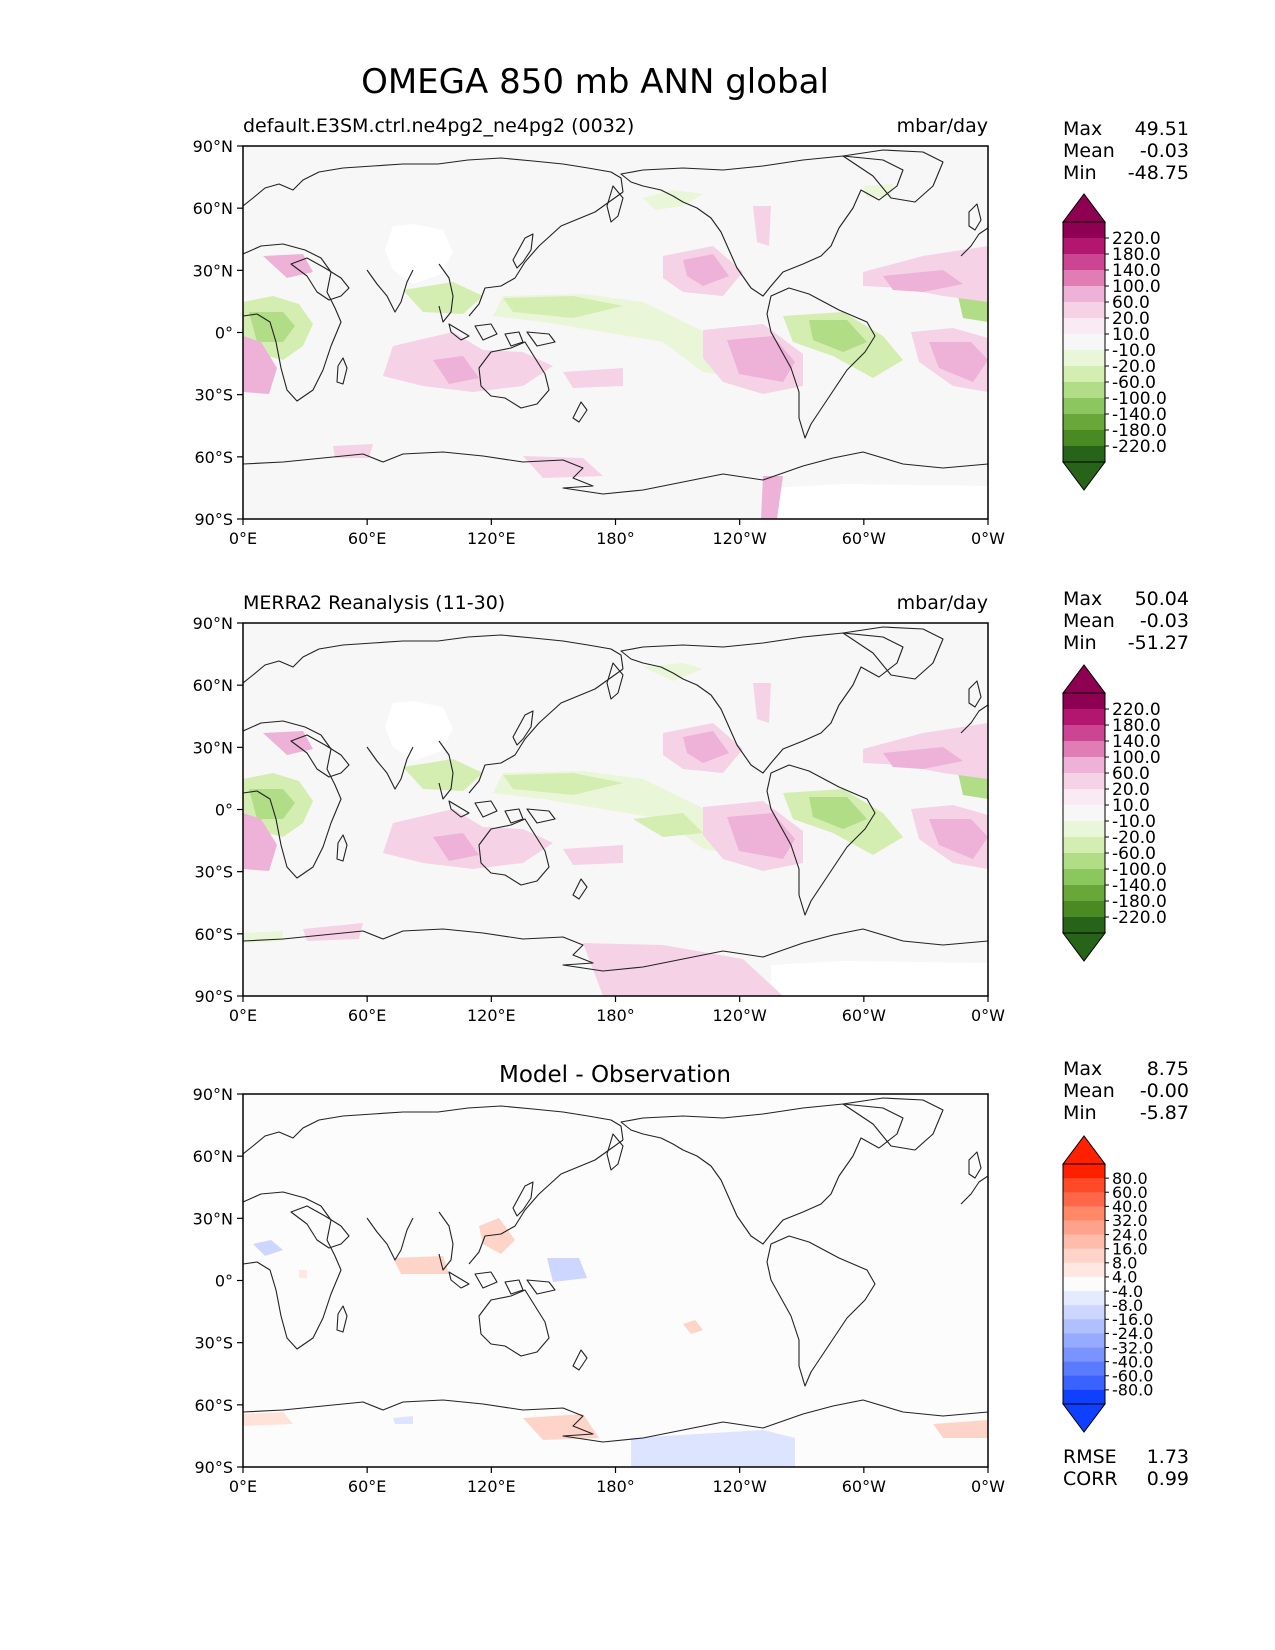 The height and width of the screenshot is (1650, 1275). I want to click on lat-tick-label: 90°N, so click(213, 623).